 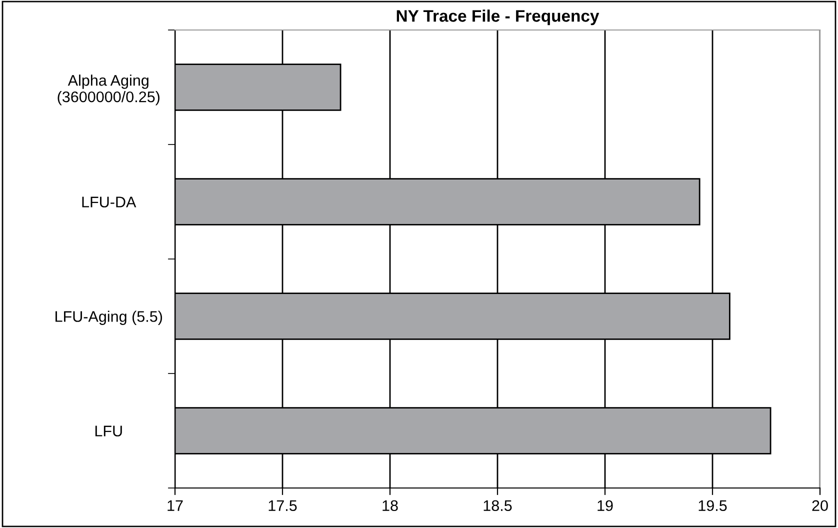 I want to click on x-tick-label: 19.5, so click(x=712, y=506).